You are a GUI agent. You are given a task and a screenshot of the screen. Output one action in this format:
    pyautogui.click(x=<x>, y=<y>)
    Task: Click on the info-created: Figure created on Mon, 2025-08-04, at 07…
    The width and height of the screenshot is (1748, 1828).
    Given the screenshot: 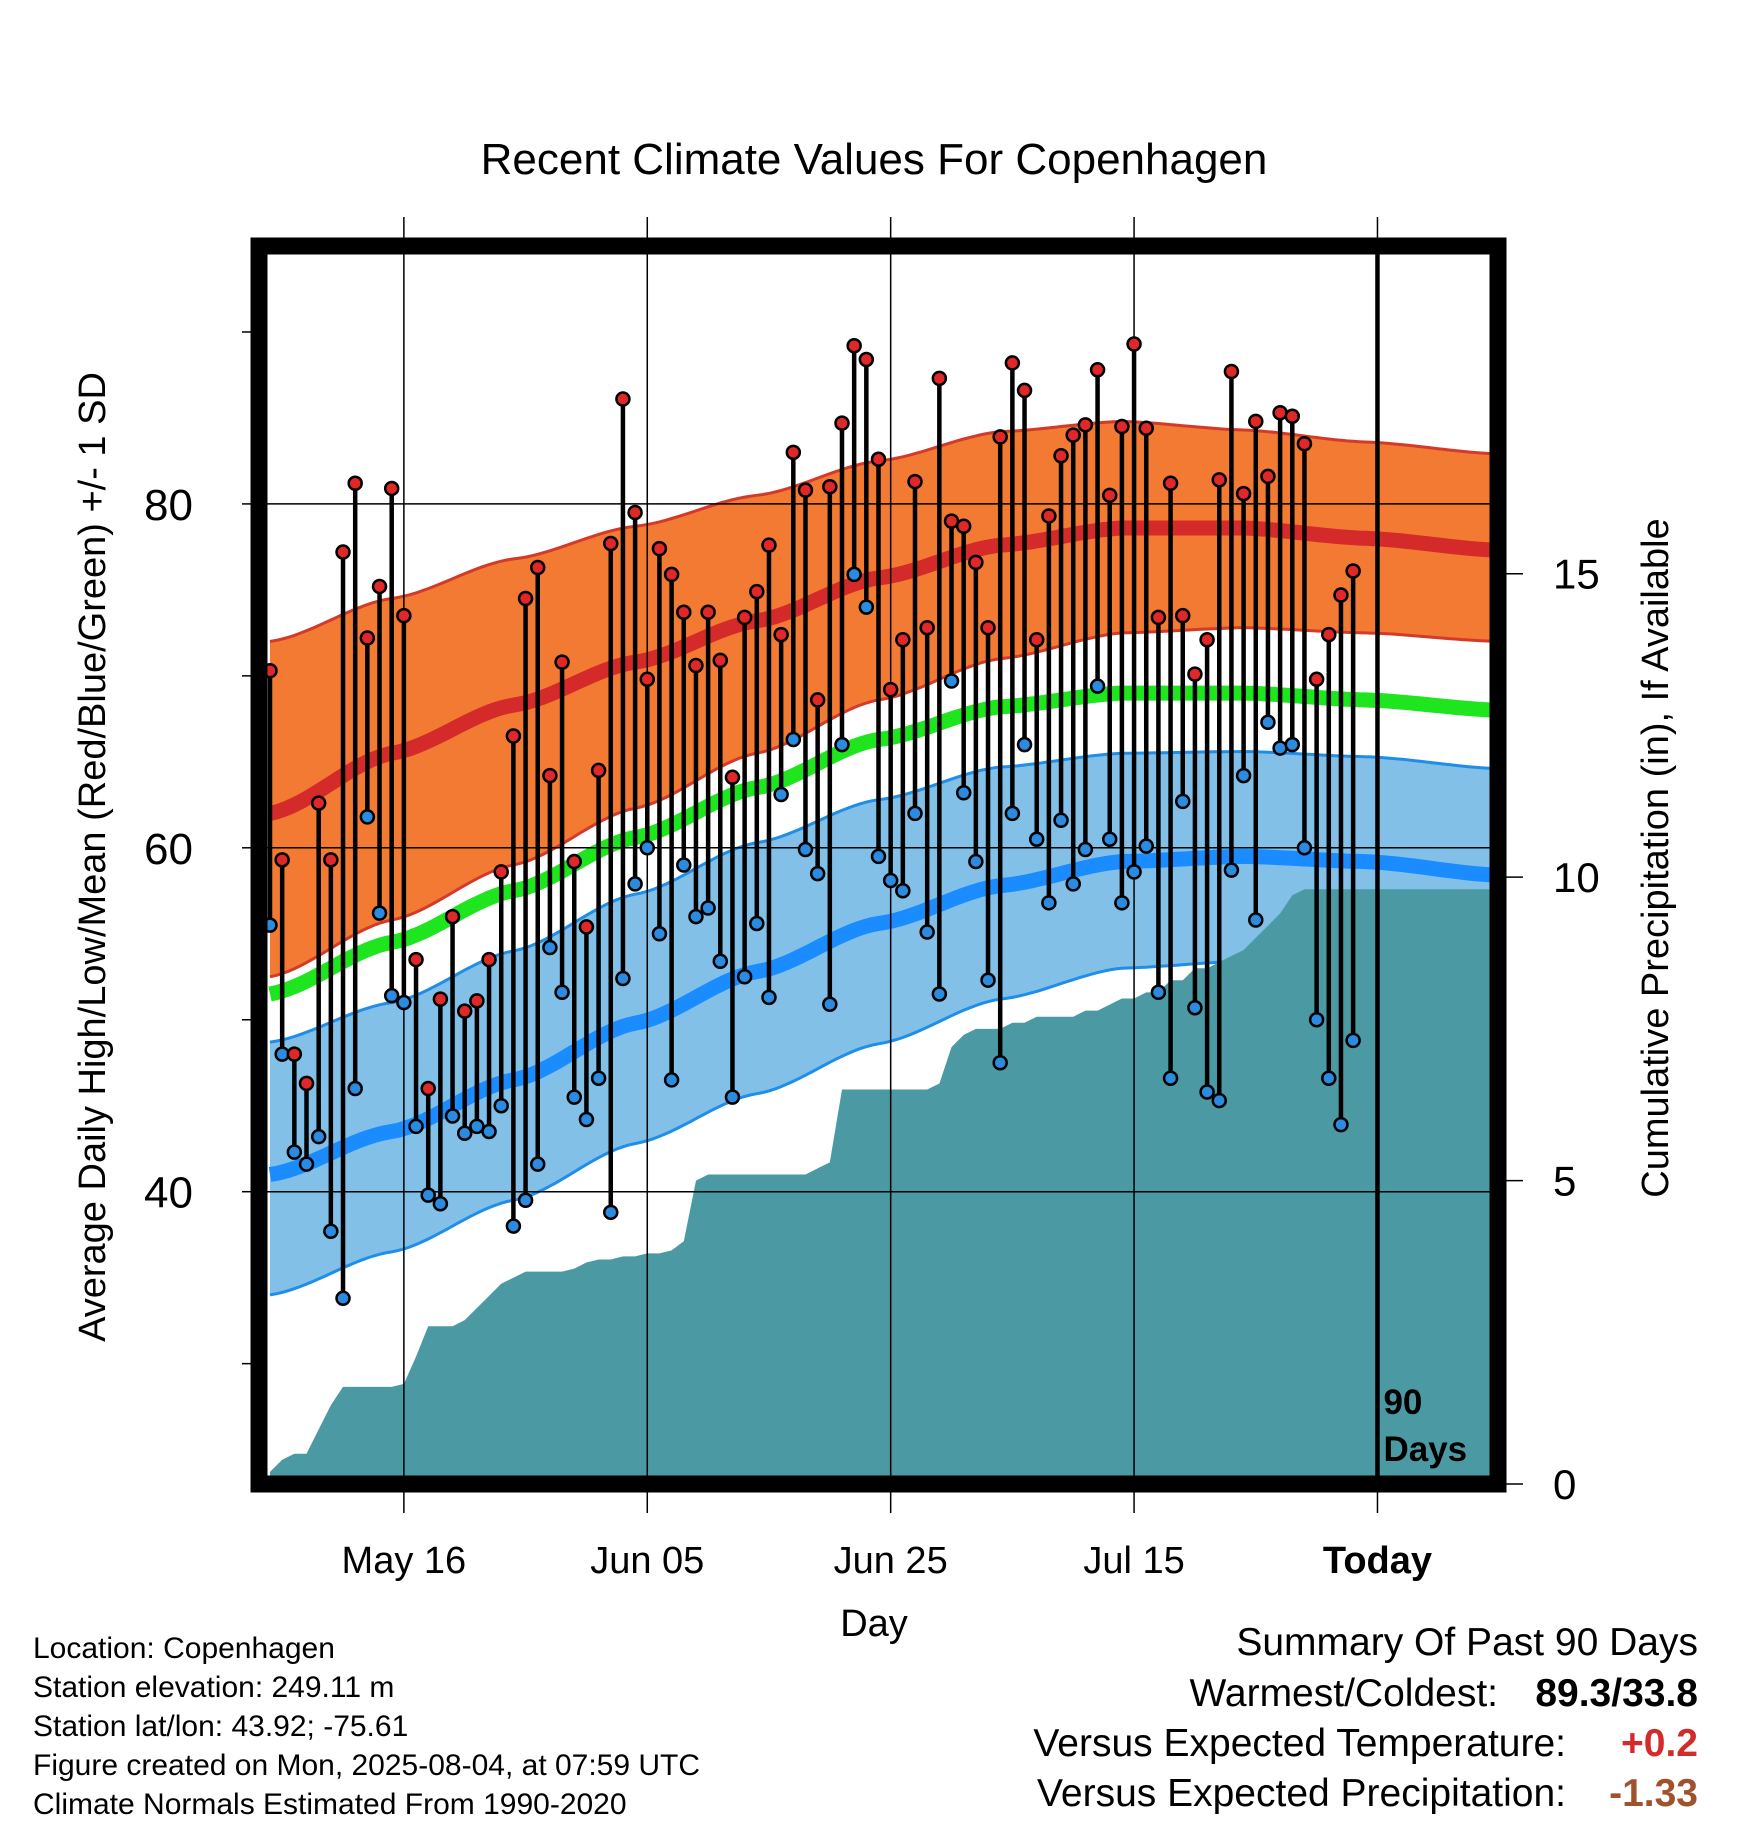 What is the action you would take?
    pyautogui.click(x=367, y=1765)
    